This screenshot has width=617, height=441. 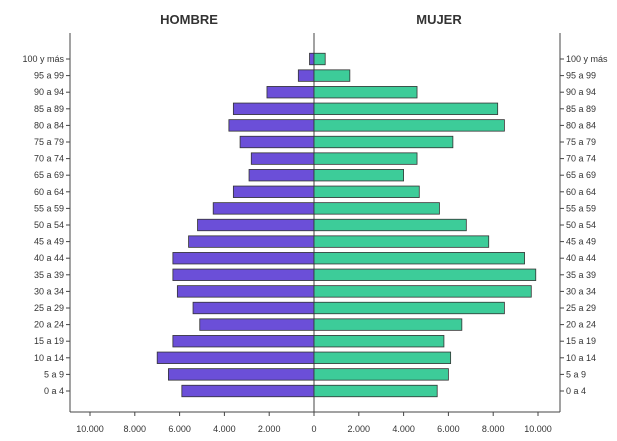 I want to click on category-label-left: 45 a 49, so click(x=49, y=242).